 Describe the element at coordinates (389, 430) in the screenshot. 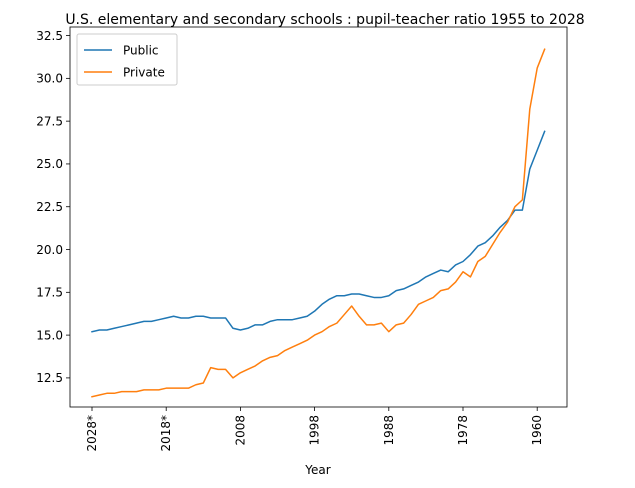

I see `x-tick-label: 1988` at that location.